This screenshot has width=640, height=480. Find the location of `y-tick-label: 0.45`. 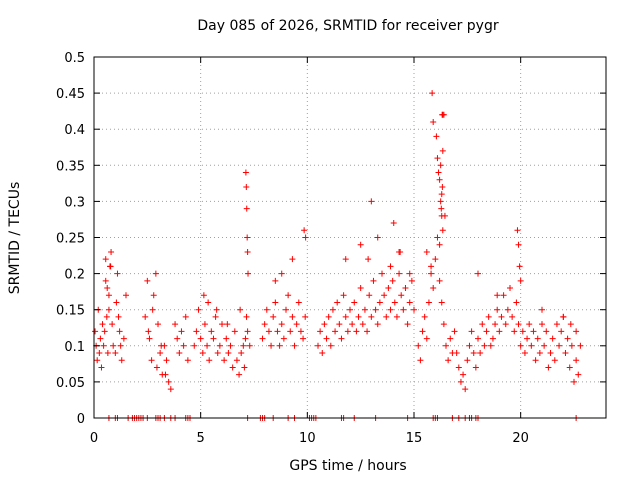

y-tick-label: 0.45 is located at coordinates (70, 94).